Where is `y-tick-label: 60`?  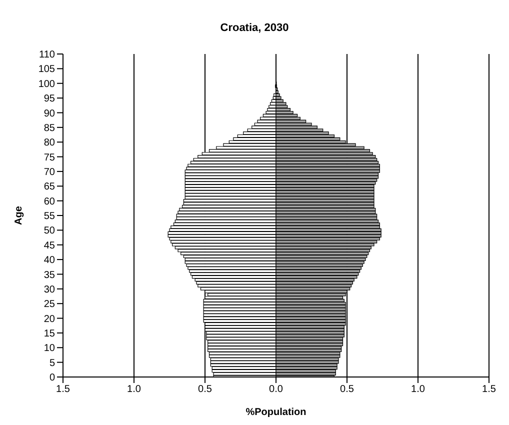 y-tick-label: 60 is located at coordinates (50, 202).